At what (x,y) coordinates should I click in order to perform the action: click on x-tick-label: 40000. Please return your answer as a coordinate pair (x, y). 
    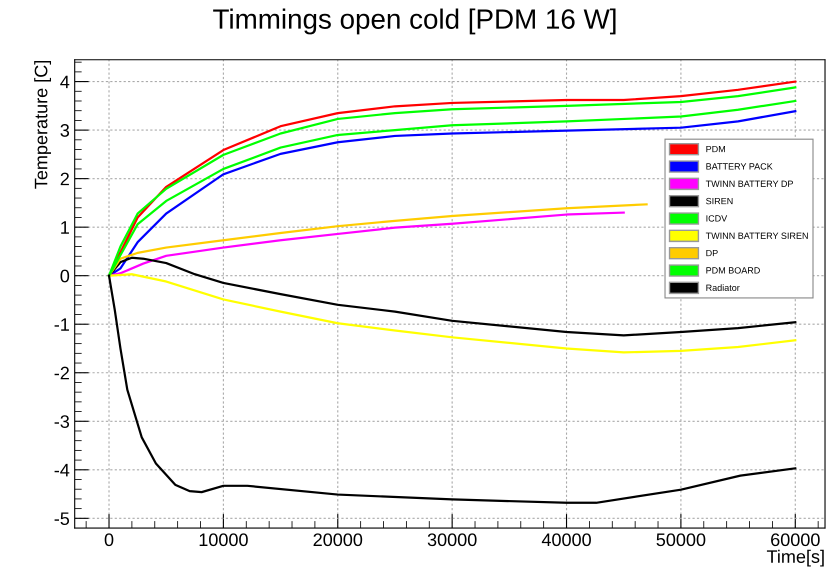
    Looking at the image, I should click on (566, 539).